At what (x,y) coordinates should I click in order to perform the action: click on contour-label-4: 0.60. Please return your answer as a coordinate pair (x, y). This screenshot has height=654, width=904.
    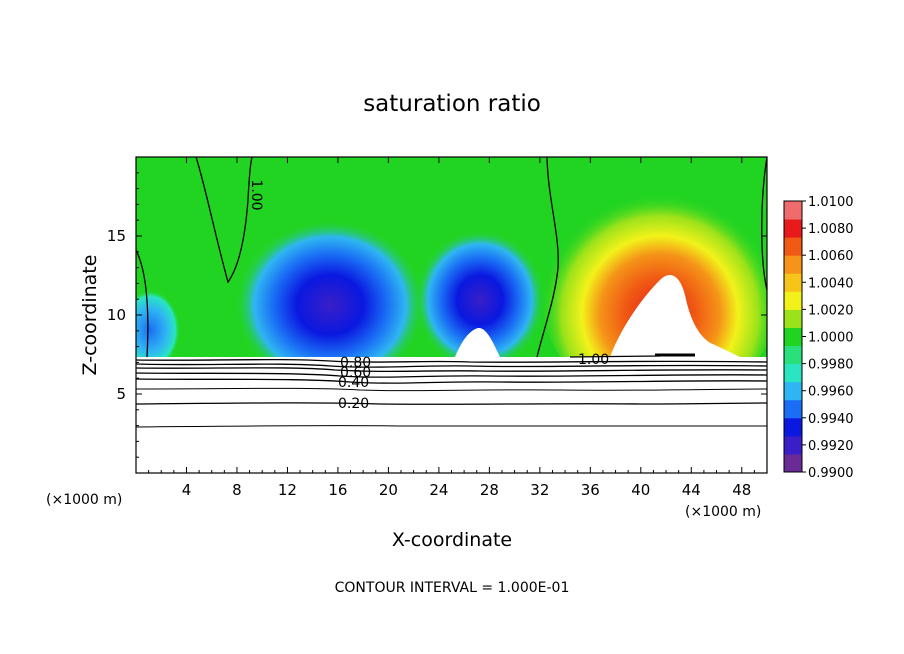
    Looking at the image, I should click on (355, 373).